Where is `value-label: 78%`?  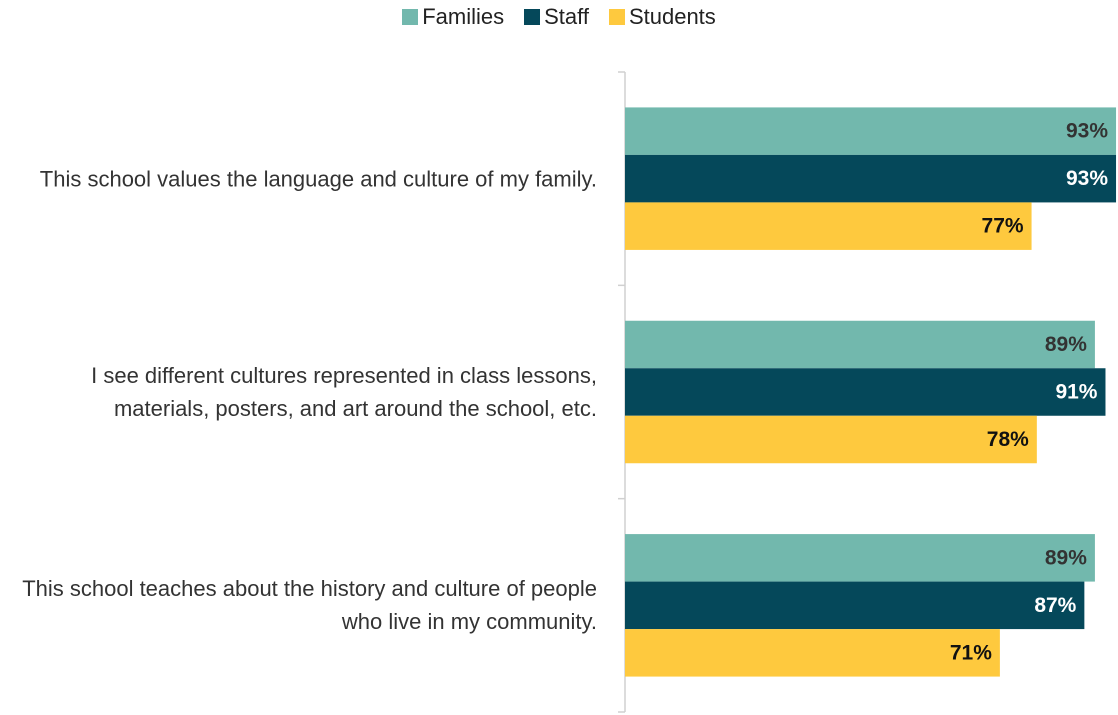 value-label: 78% is located at coordinates (1008, 439).